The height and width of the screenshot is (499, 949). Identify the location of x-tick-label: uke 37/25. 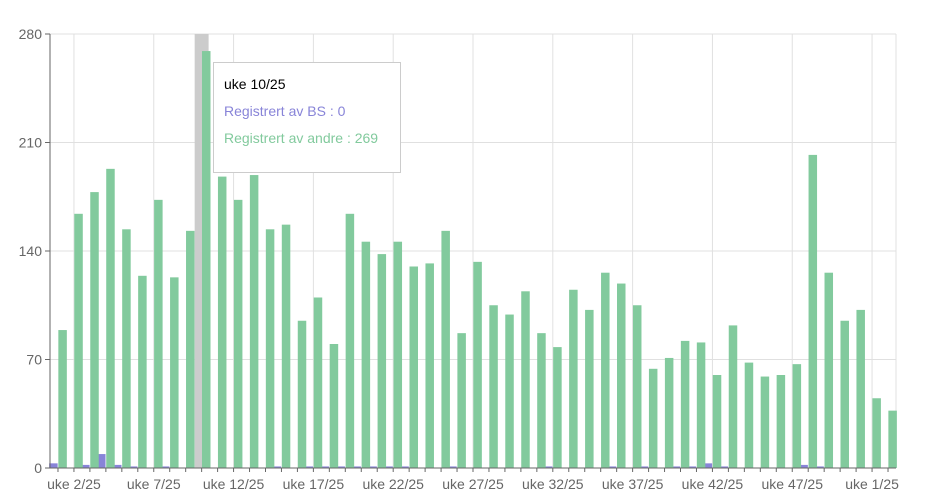
(633, 484).